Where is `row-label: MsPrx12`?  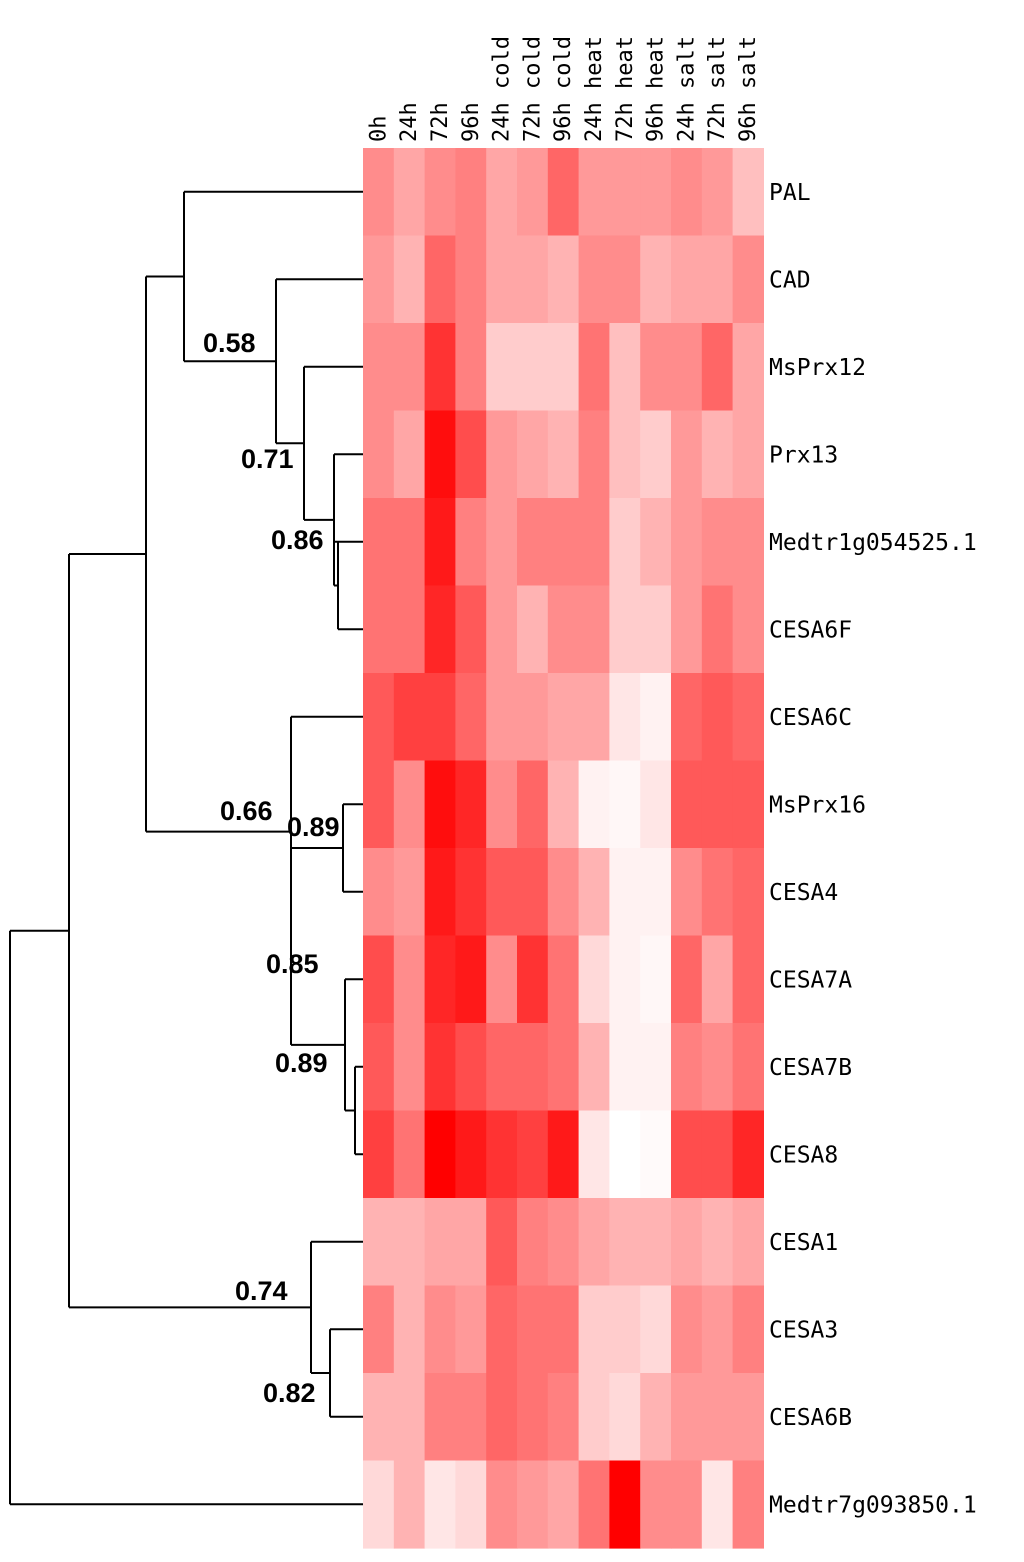 row-label: MsPrx12 is located at coordinates (817, 368).